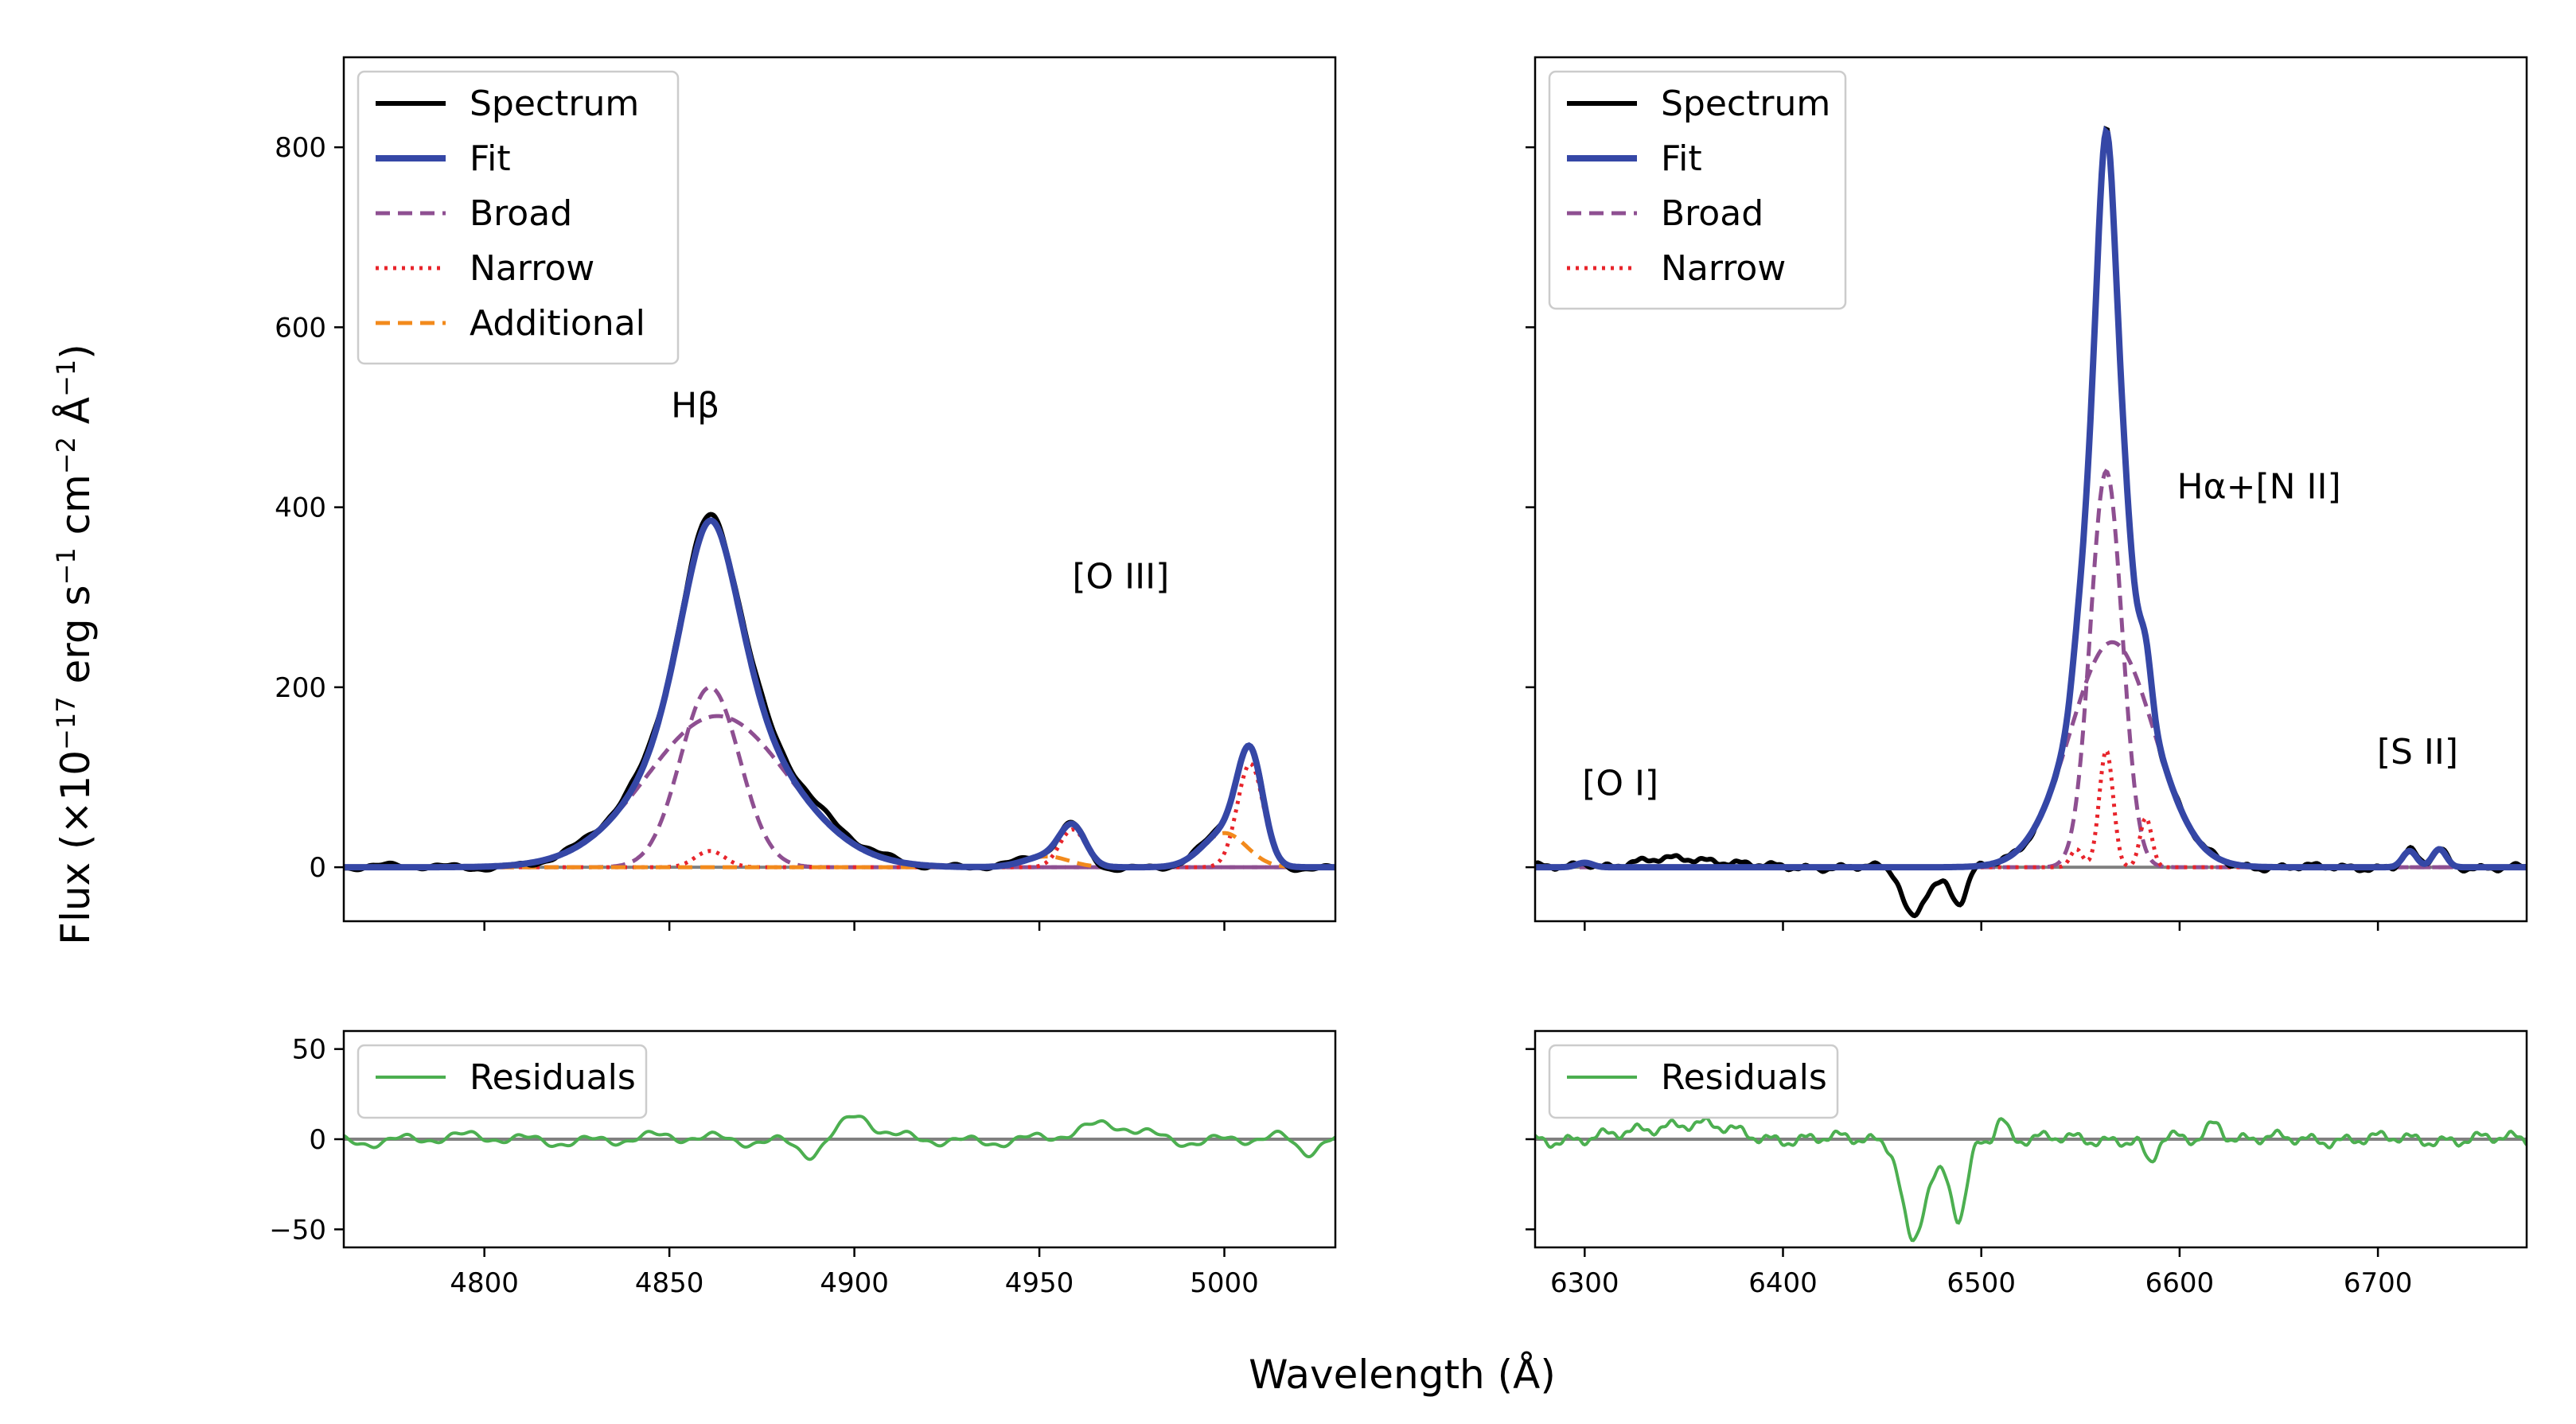  What do you see at coordinates (1402, 1375) in the screenshot?
I see `x-axis-title: Wavelength (Å)` at bounding box center [1402, 1375].